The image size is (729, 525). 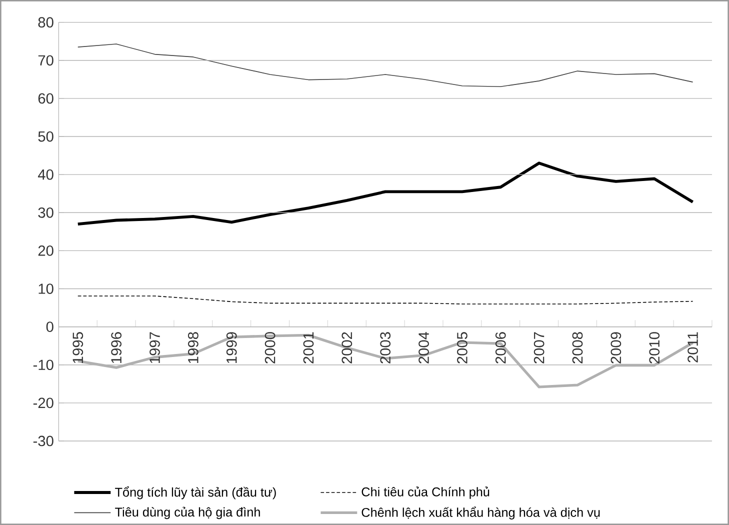 What do you see at coordinates (46, 60) in the screenshot?
I see `y-tick-label: 70` at bounding box center [46, 60].